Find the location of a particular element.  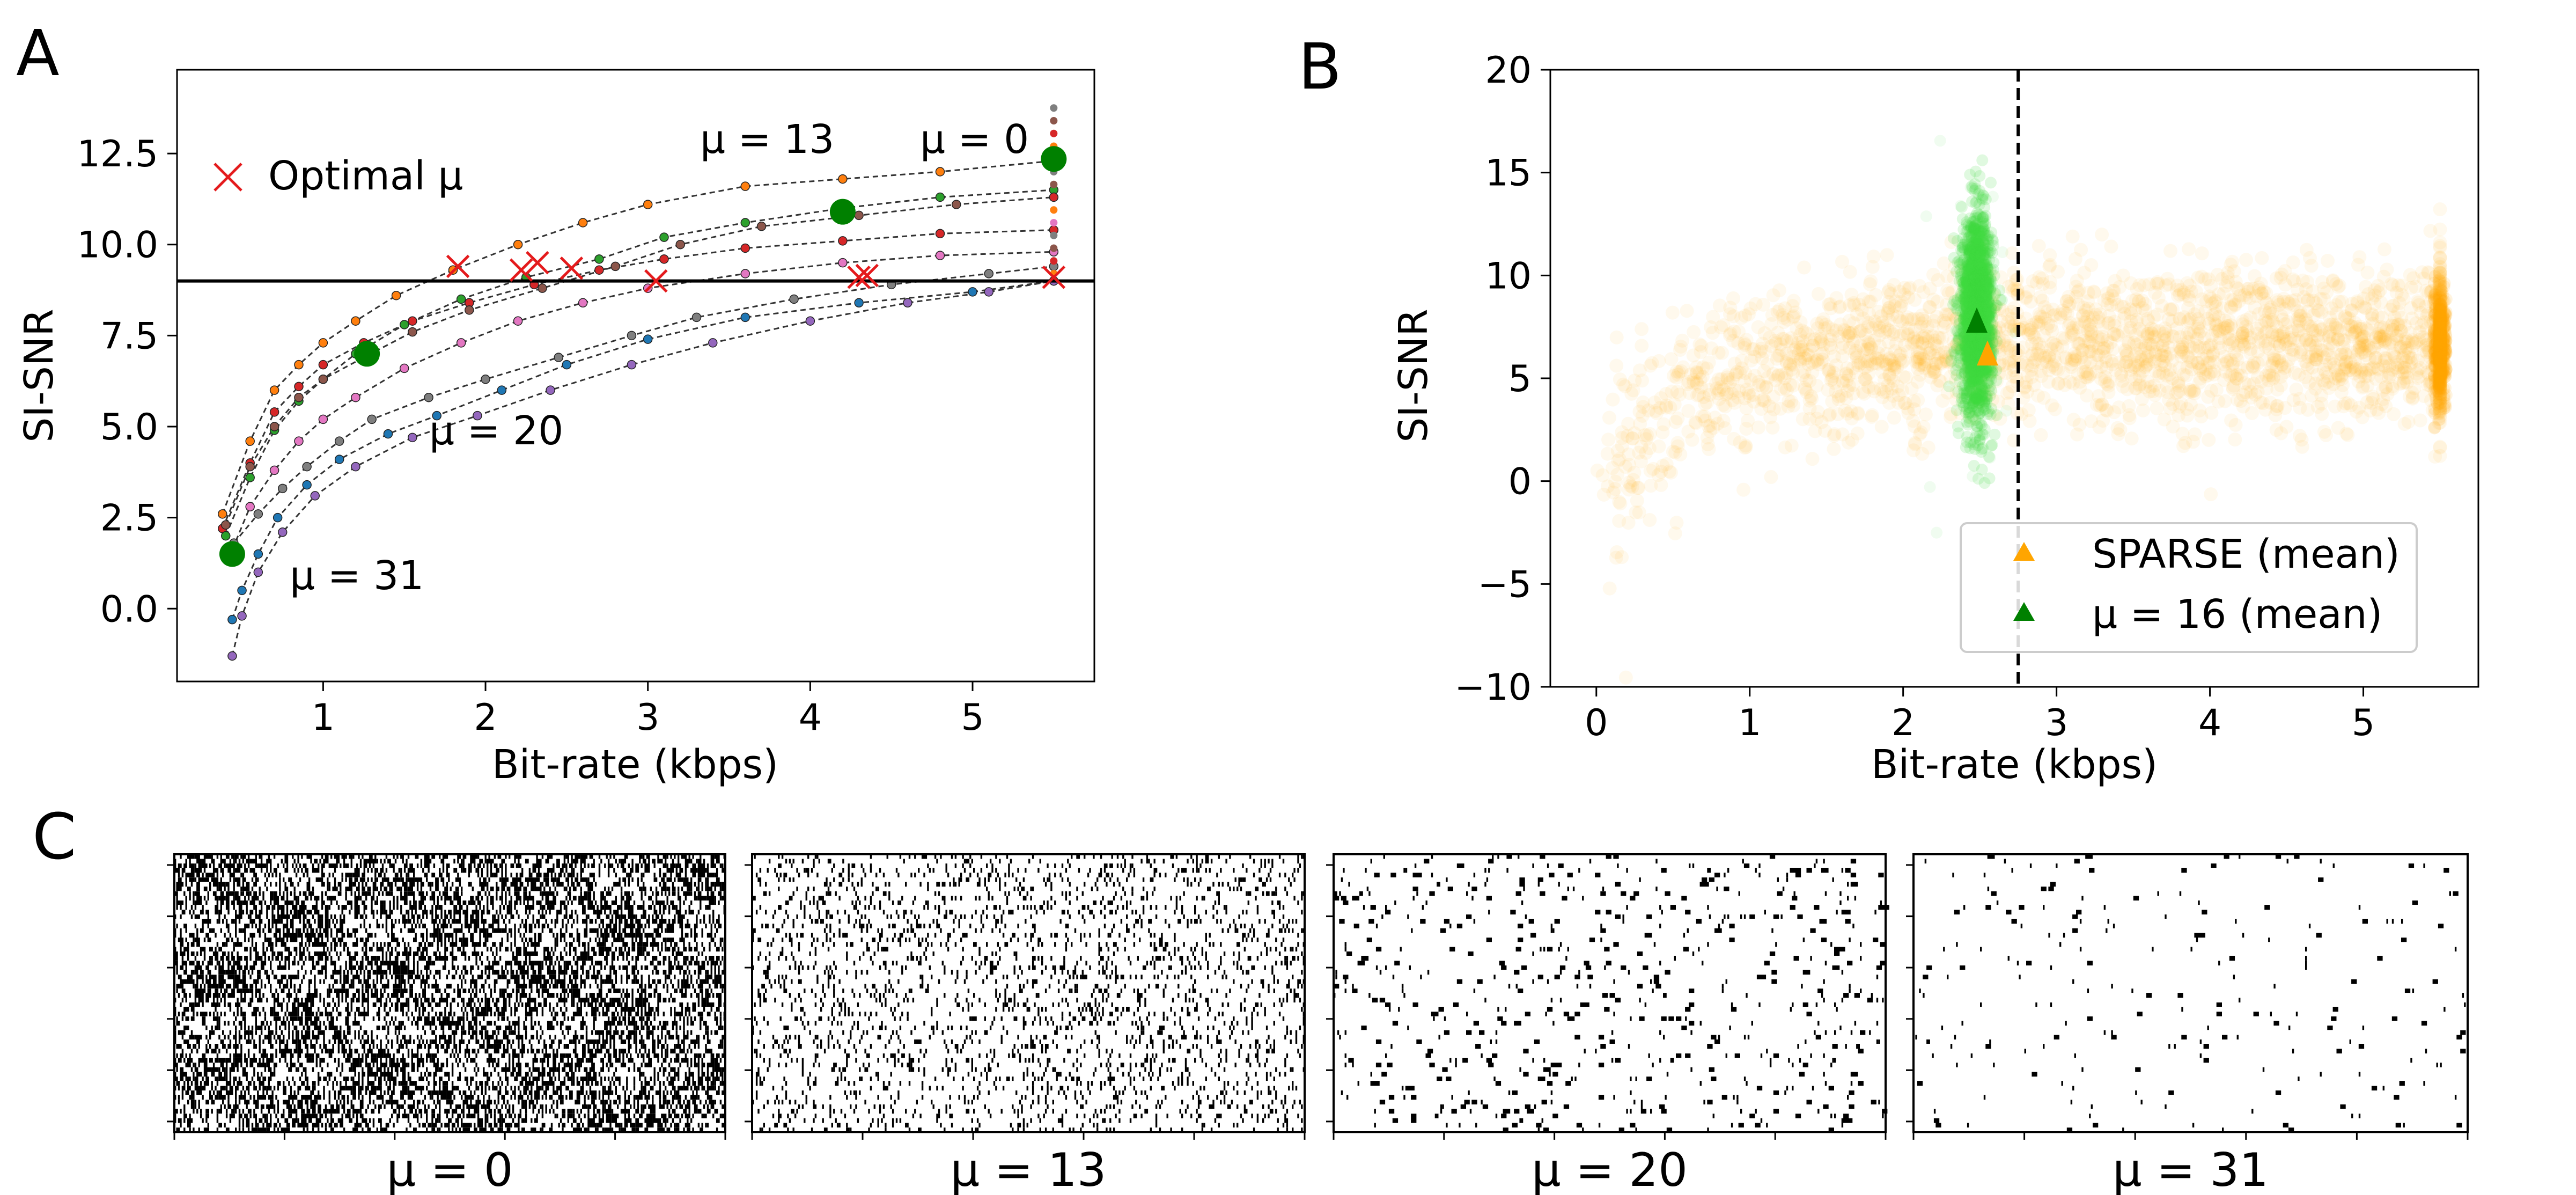

a-xtick-label: 1 is located at coordinates (323, 718).